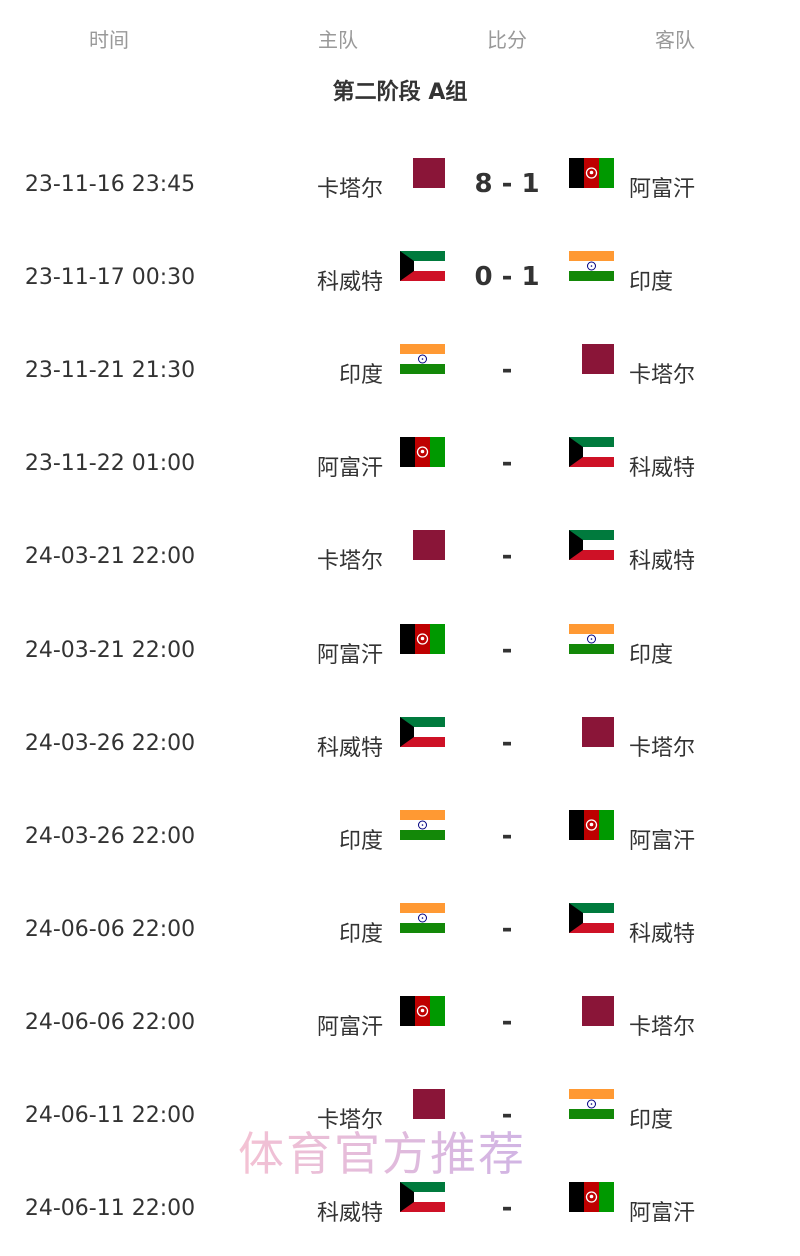 The image size is (800, 1256). I want to click on match-row: 24-03-21 22:00 阿富汗 - 印度, so click(400, 651).